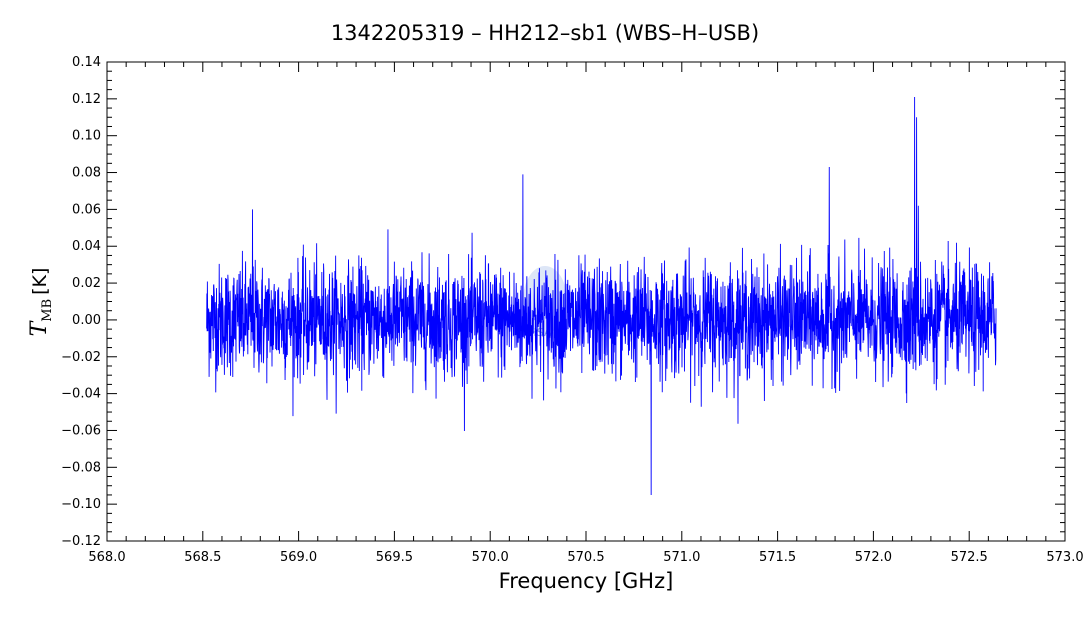 This screenshot has height=618, width=1090. Describe the element at coordinates (490, 557) in the screenshot. I see `x-tick-label: 570.0` at that location.